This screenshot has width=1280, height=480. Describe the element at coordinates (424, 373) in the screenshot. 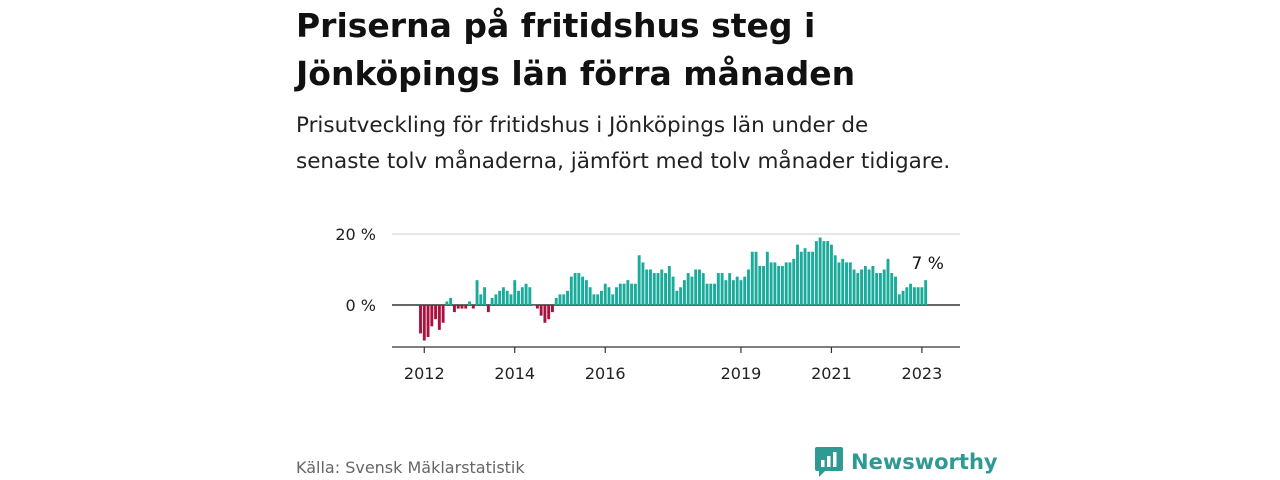

I see `x-tick-label: 2012` at that location.